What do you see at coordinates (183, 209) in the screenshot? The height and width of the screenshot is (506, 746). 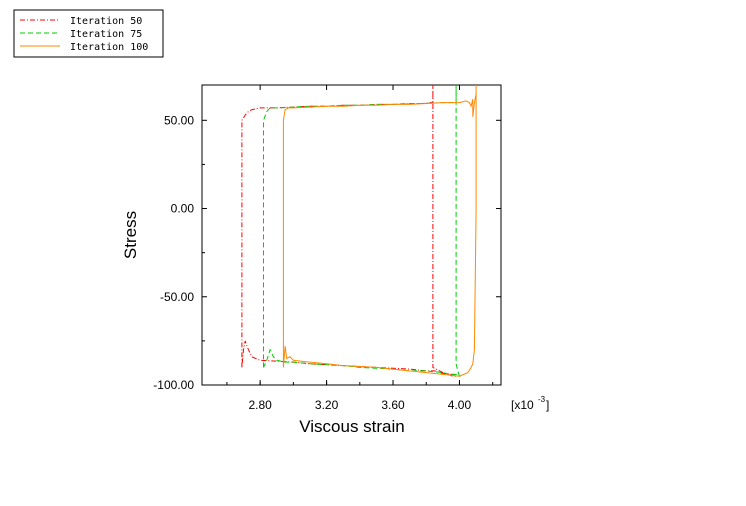 I see `y-tick-label: 0.00` at bounding box center [183, 209].